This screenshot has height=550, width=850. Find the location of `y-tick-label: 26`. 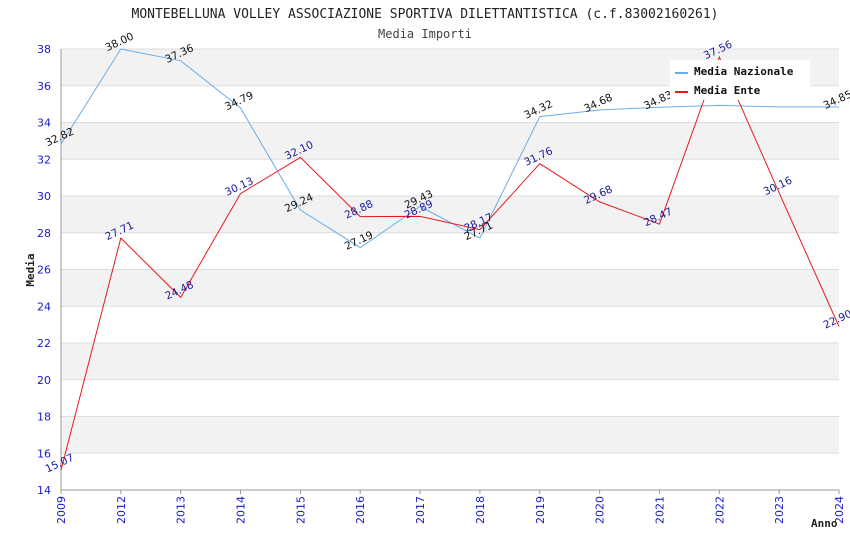

y-tick-label: 26 is located at coordinates (44, 270).